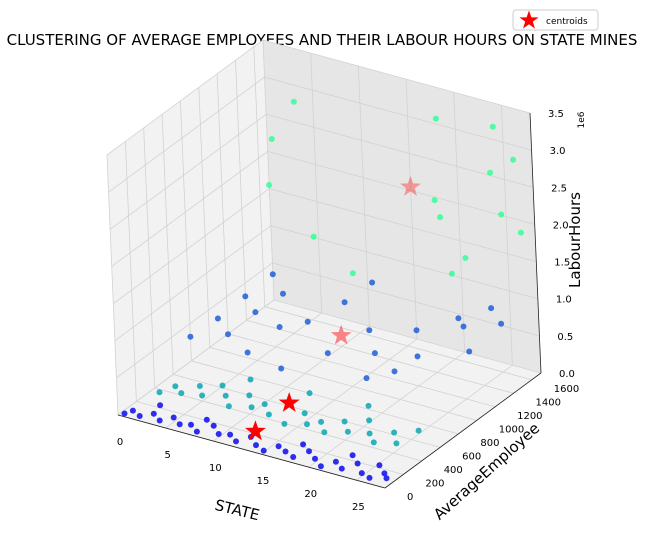 The width and height of the screenshot is (645, 558). I want to click on x-tick-label: 15, so click(263, 481).